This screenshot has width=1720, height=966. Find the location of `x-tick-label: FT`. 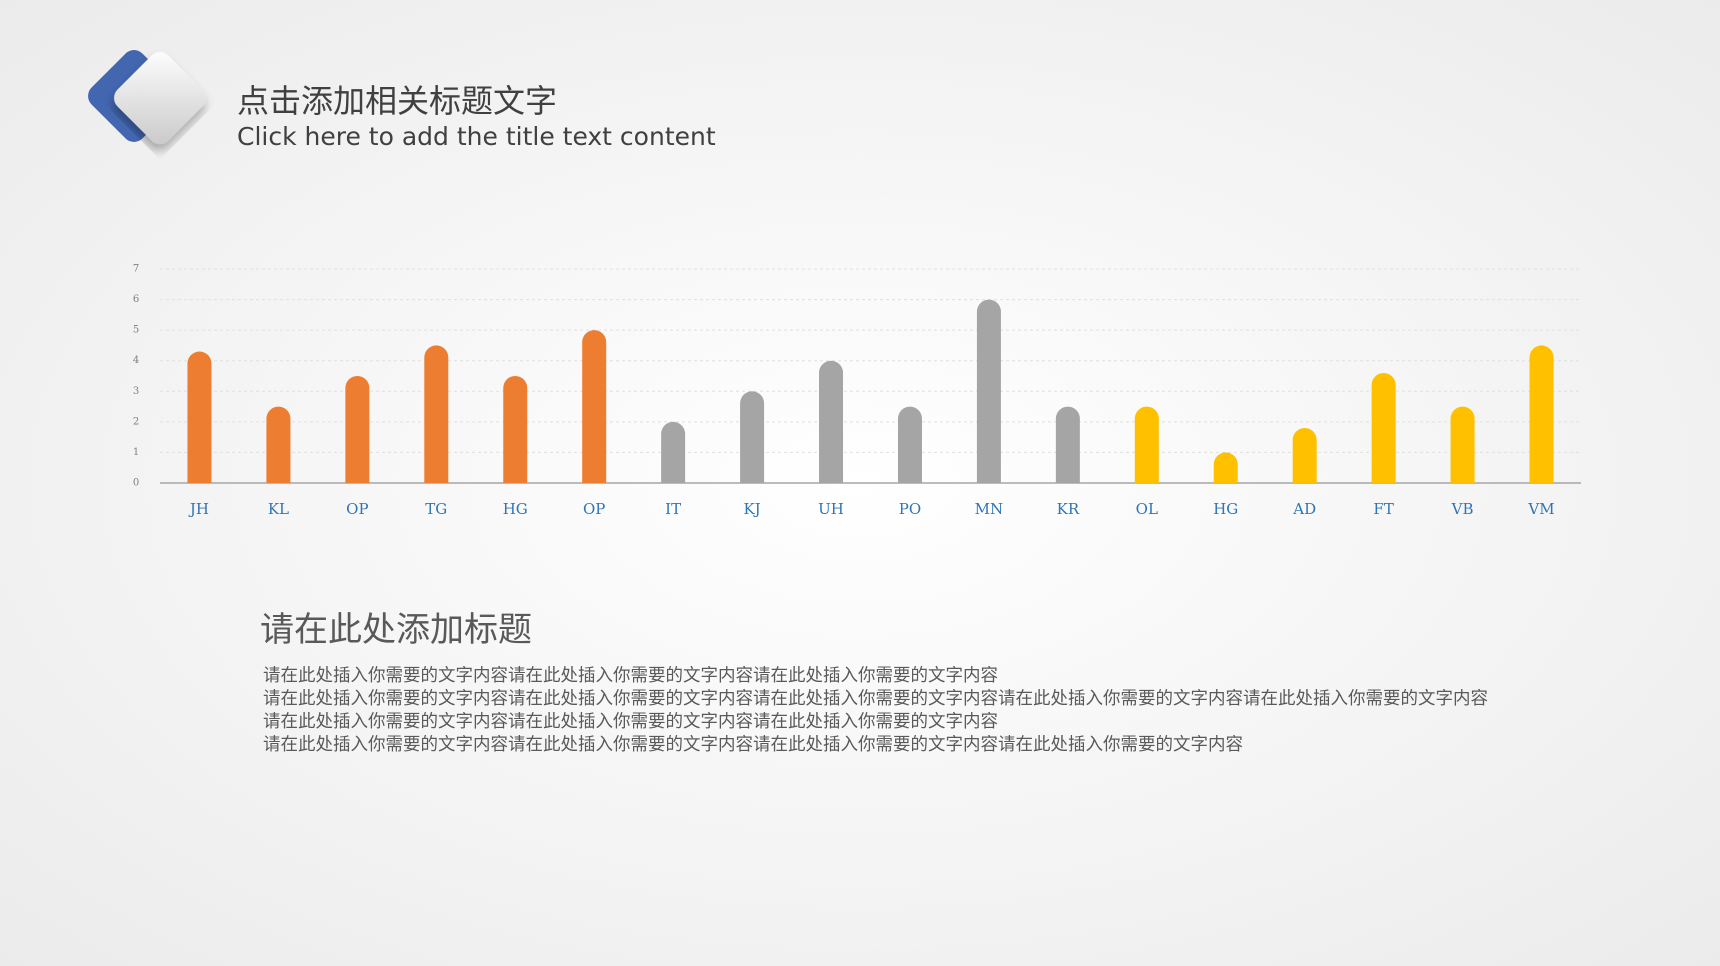

x-tick-label: FT is located at coordinates (1383, 509).